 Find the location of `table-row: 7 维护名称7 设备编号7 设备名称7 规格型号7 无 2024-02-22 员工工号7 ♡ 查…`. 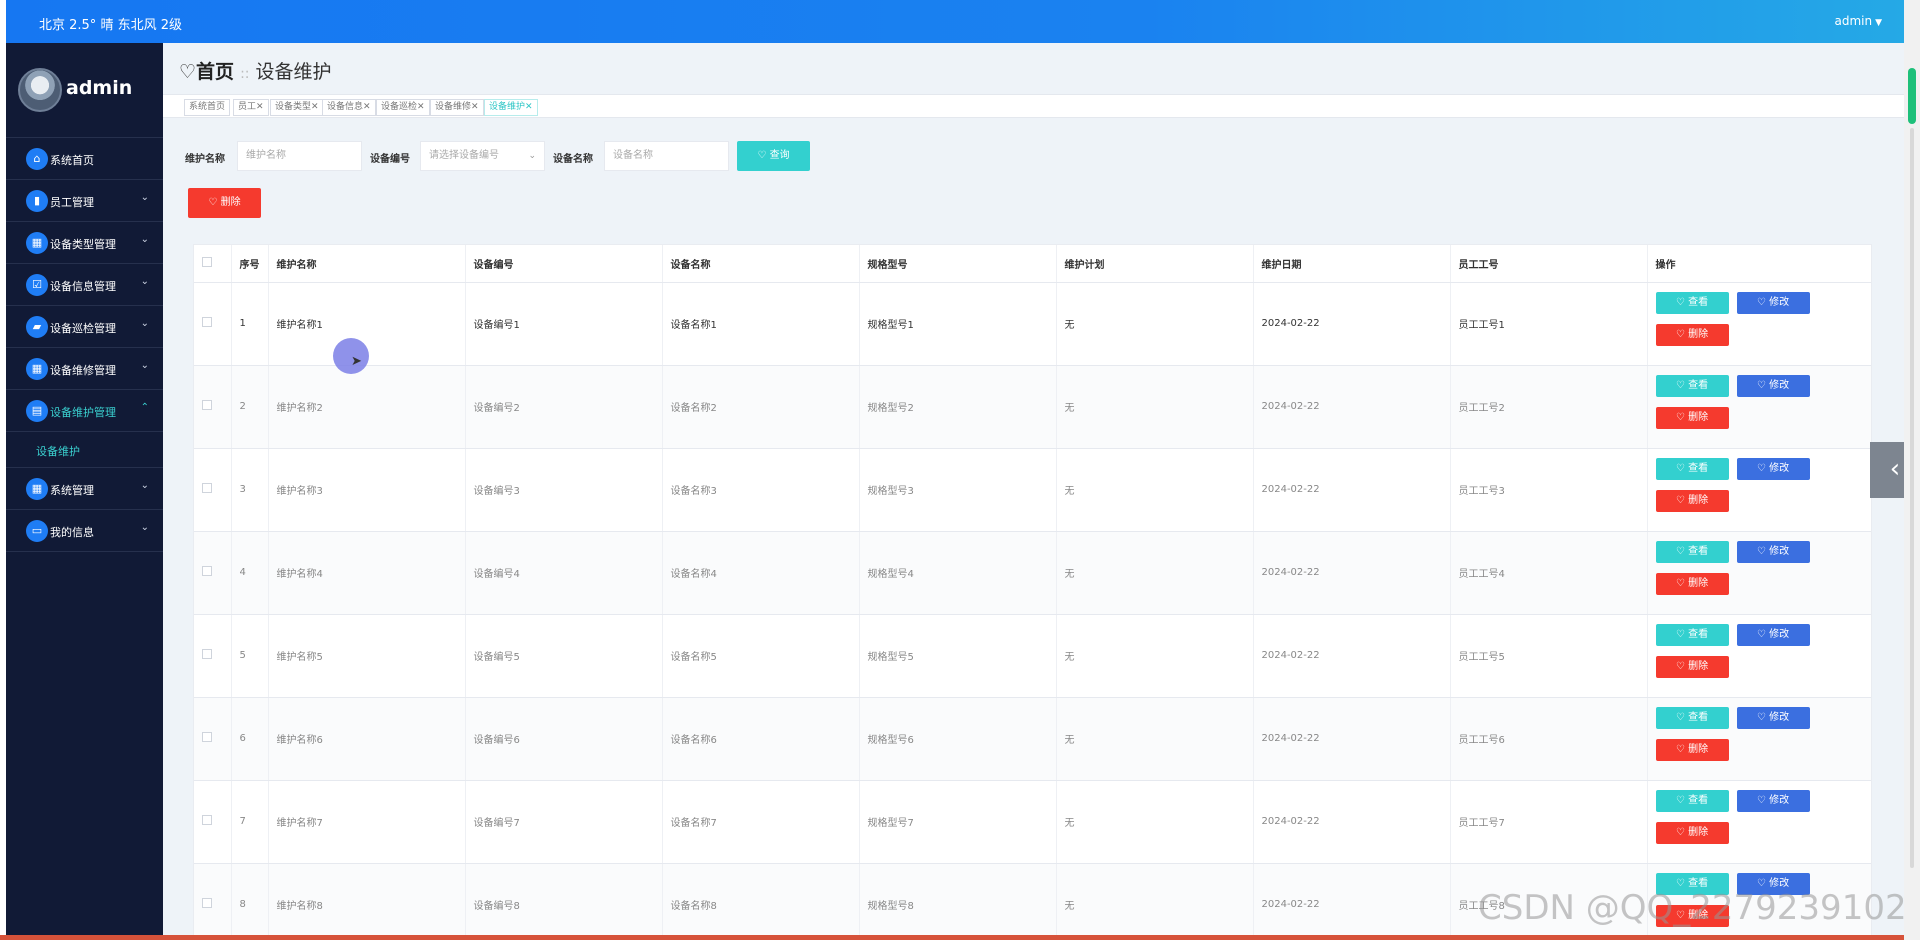

table-row: 7 维护名称7 设备编号7 设备名称7 规格型号7 无 2024-02-22 员工工号7 ♡ 查… is located at coordinates (1032, 822).